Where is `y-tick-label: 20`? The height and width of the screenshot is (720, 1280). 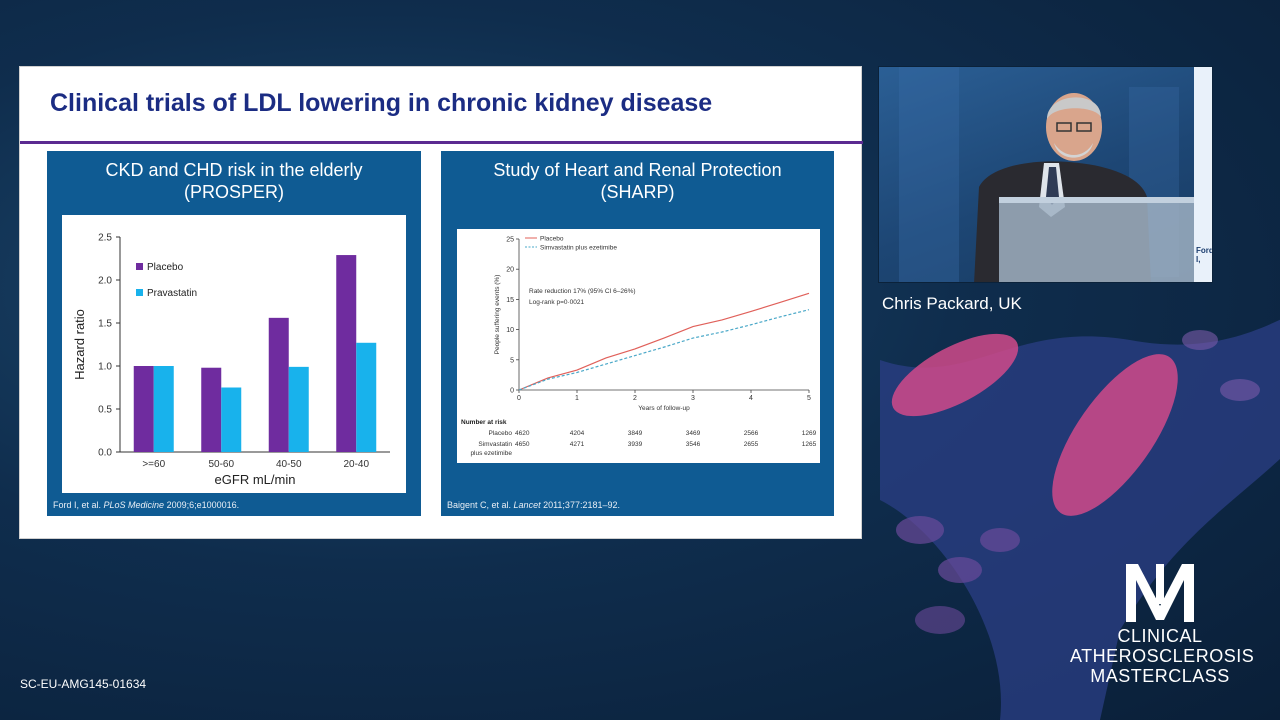 y-tick-label: 20 is located at coordinates (510, 270).